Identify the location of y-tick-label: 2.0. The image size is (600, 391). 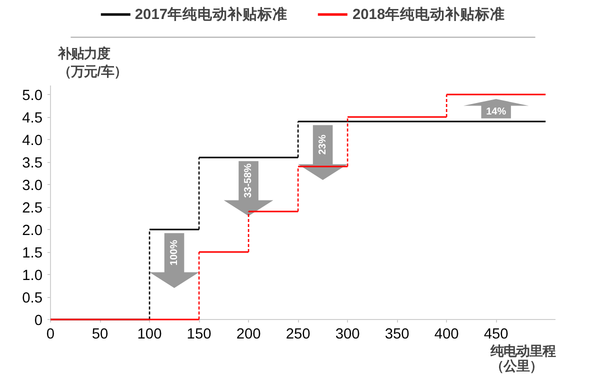
(32, 231).